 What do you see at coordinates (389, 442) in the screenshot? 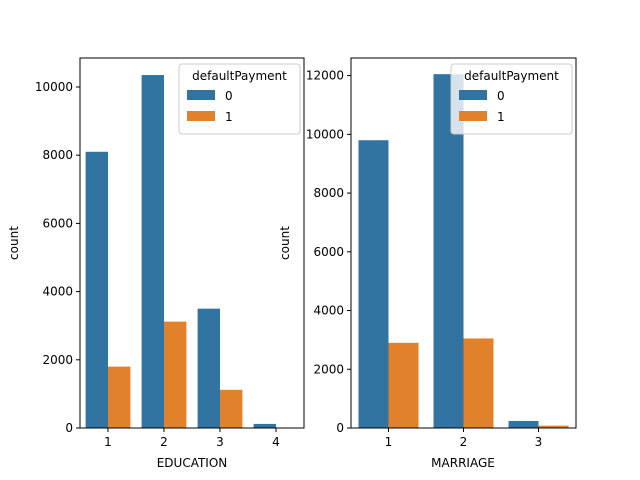
I see `marriage-xtick-label: 1` at bounding box center [389, 442].